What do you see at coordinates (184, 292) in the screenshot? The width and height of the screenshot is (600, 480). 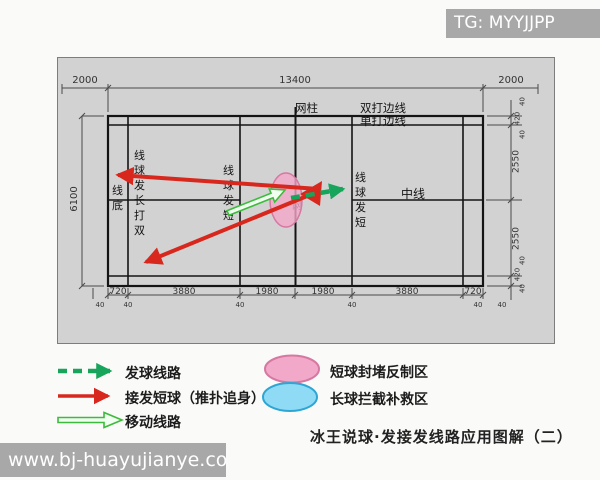 I see `dim-bottom-3880-left: 3880` at bounding box center [184, 292].